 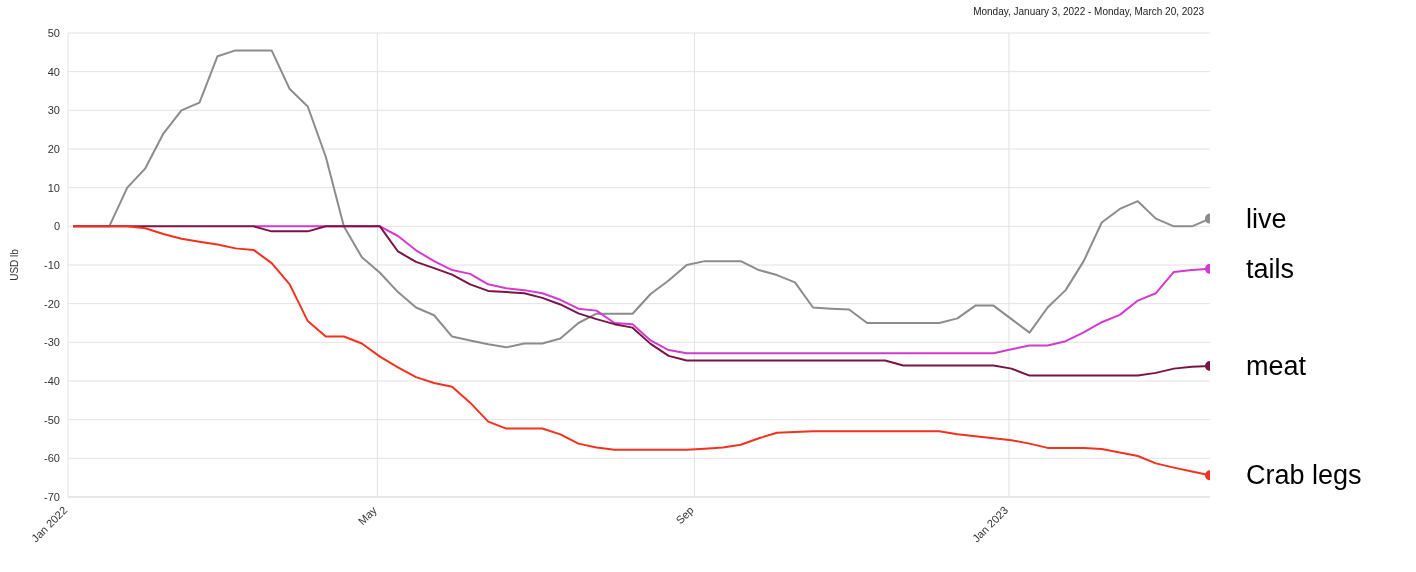 What do you see at coordinates (52, 496) in the screenshot?
I see `y-tick-label: -70` at bounding box center [52, 496].